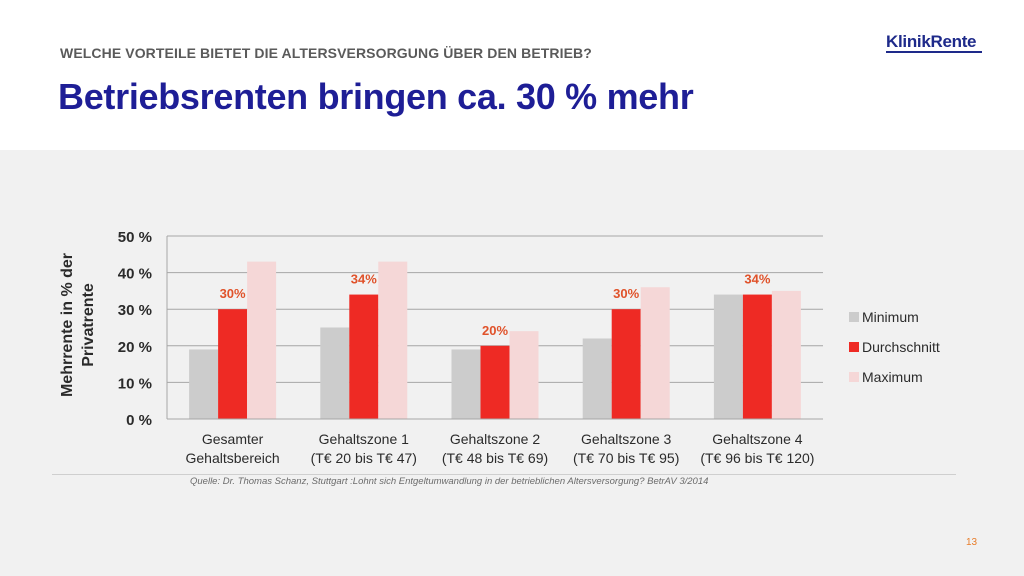 This screenshot has height=576, width=1024. I want to click on legend-label: Maximum, so click(892, 377).